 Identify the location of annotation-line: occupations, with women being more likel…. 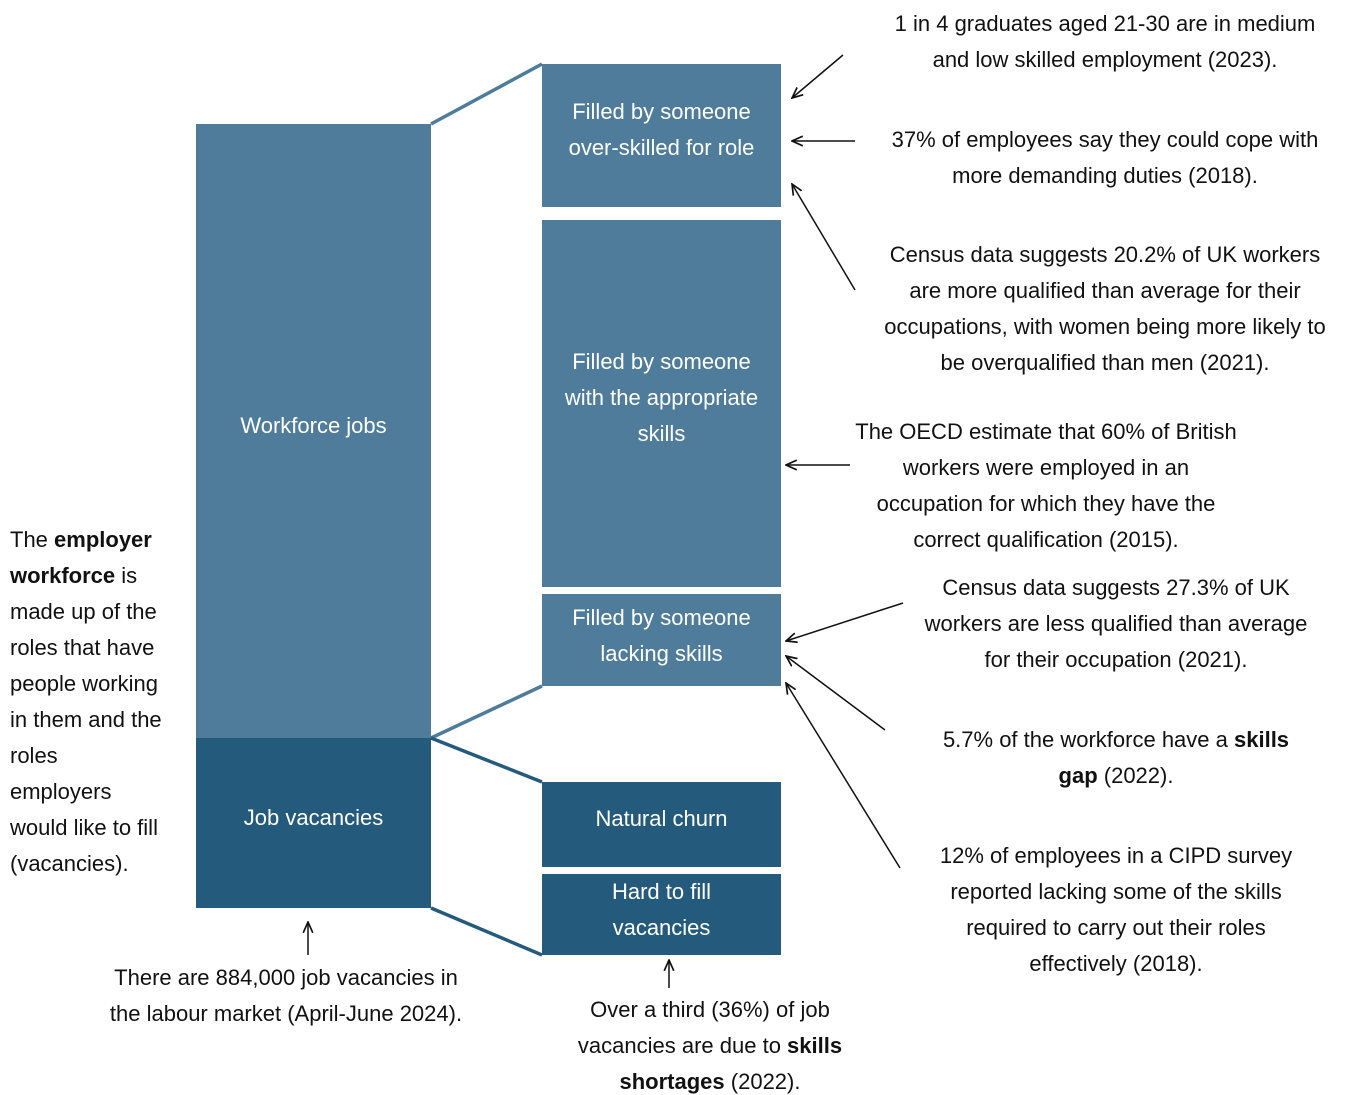
(1104, 326).